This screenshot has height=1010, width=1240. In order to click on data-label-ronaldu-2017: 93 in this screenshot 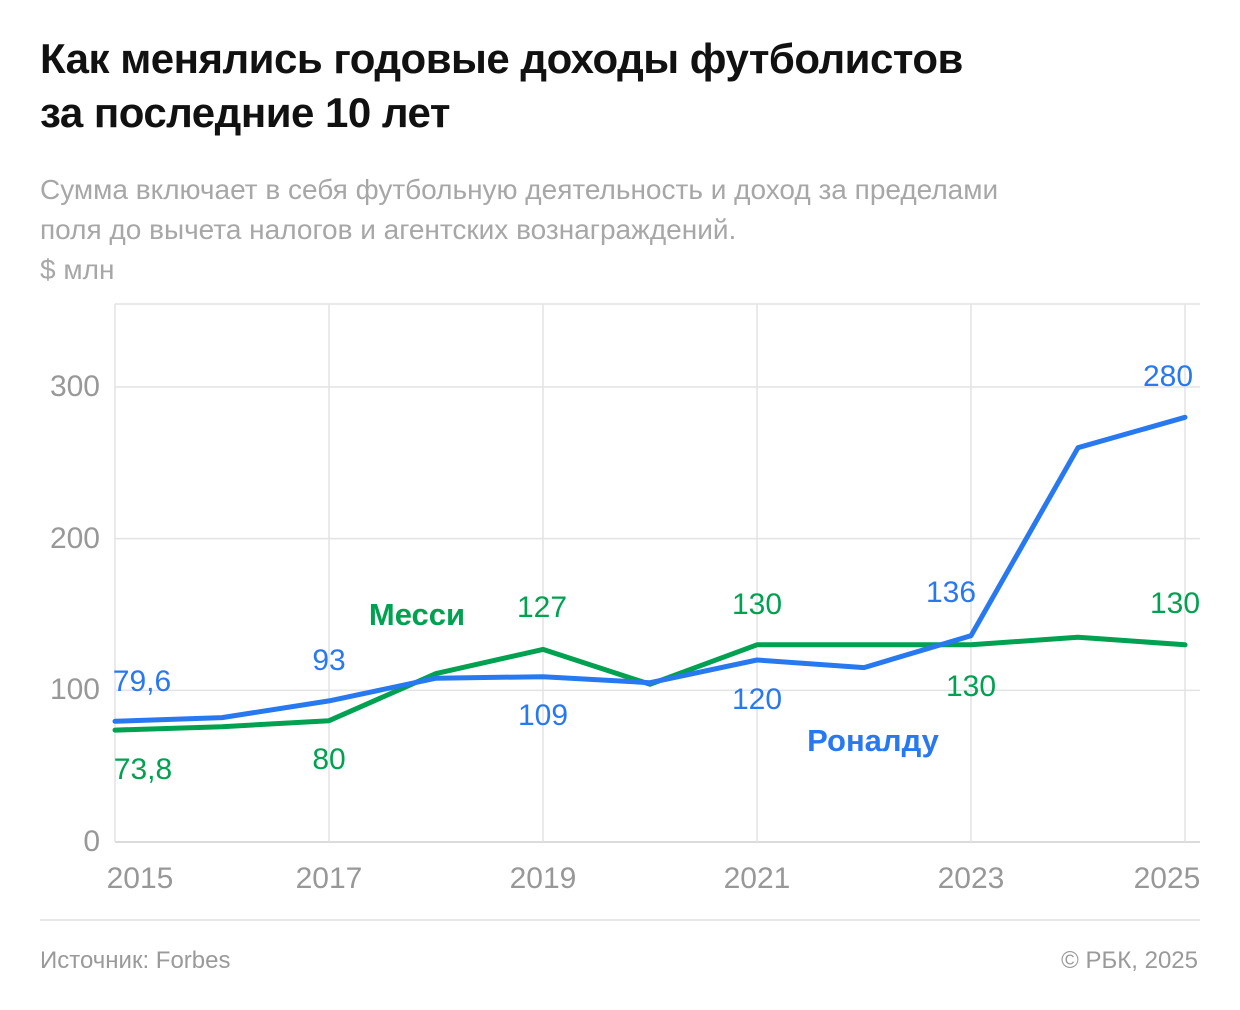, I will do `click(329, 660)`.